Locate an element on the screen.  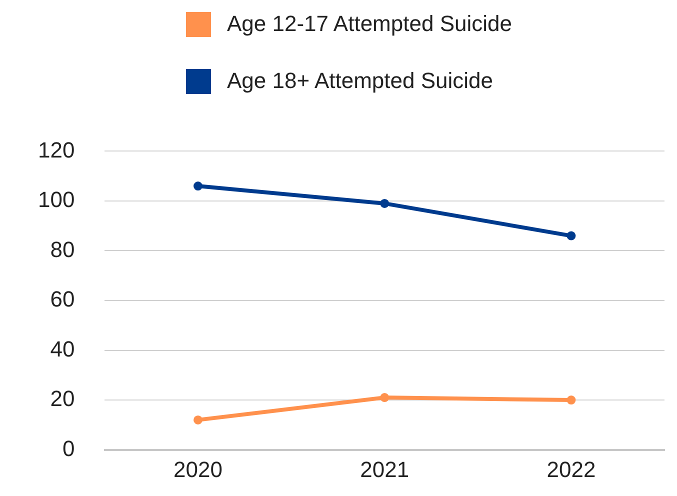
y-tick-label: 100 is located at coordinates (56, 199).